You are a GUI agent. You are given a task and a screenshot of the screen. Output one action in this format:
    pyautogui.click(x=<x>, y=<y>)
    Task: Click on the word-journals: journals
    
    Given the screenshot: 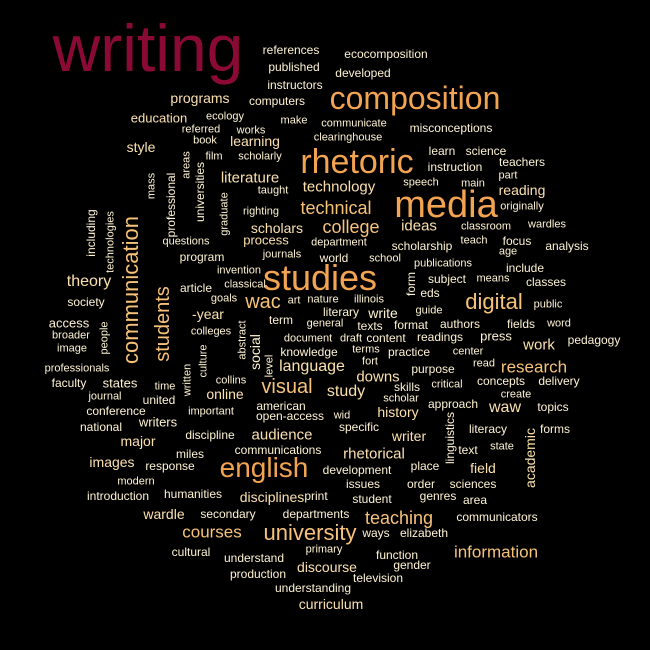 What is the action you would take?
    pyautogui.click(x=282, y=254)
    